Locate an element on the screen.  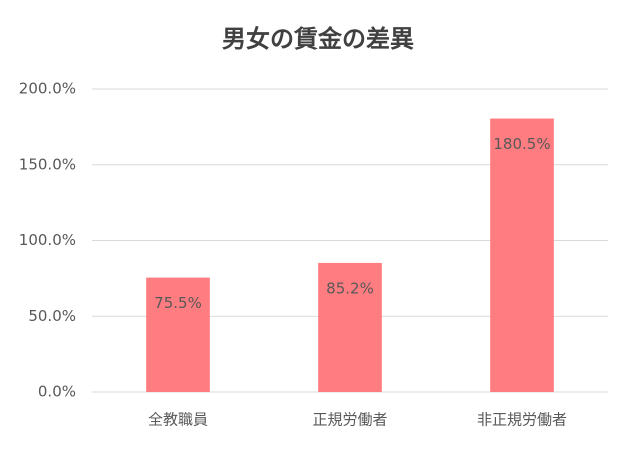
y-tick-label: 0.0% is located at coordinates (57, 392).